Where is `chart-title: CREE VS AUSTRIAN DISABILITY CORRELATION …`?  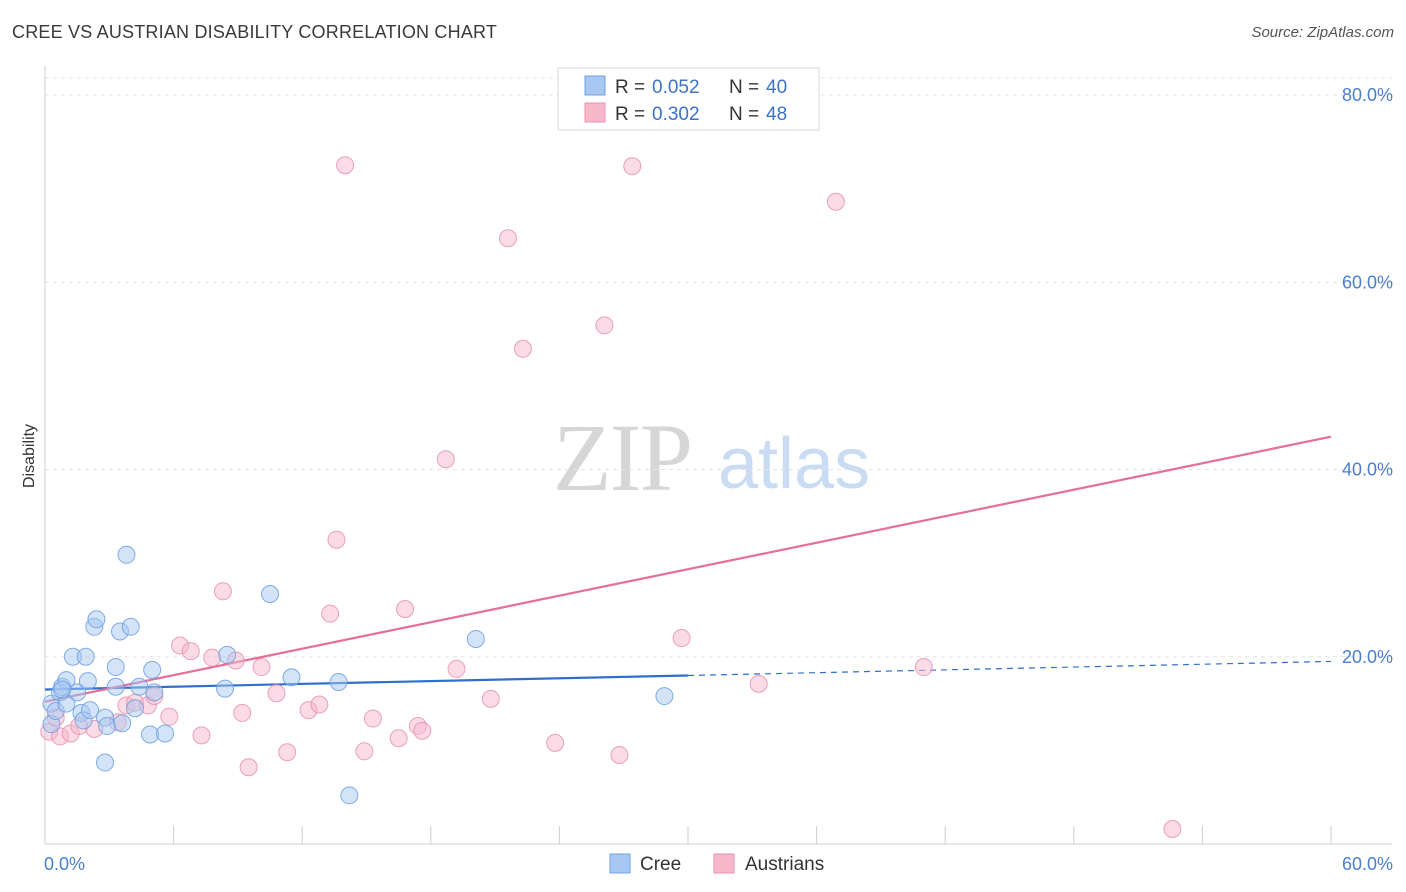
chart-title: CREE VS AUSTRIAN DISABILITY CORRELATION … is located at coordinates (255, 32).